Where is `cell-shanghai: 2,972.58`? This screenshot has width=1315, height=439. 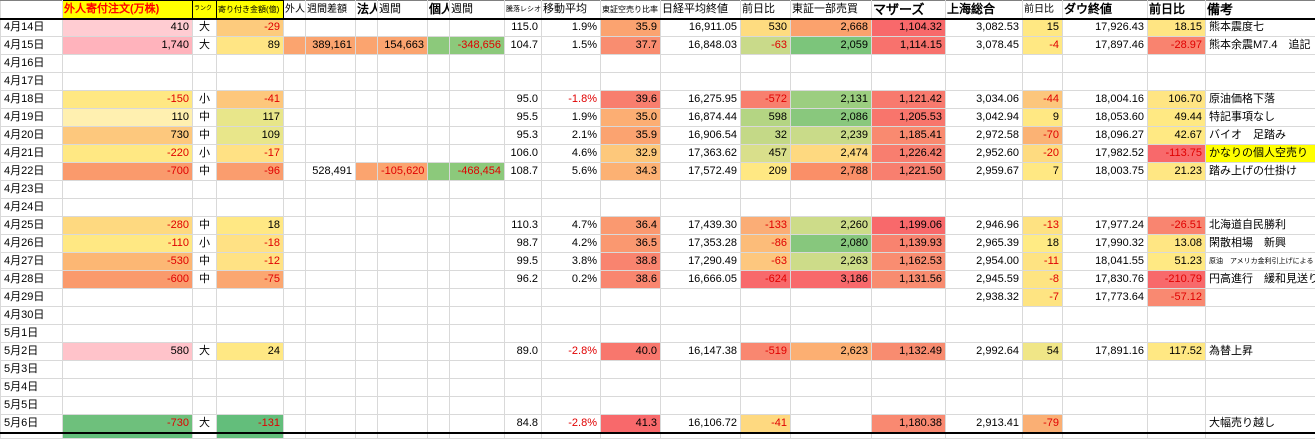
cell-shanghai: 2,972.58 is located at coordinates (984, 135).